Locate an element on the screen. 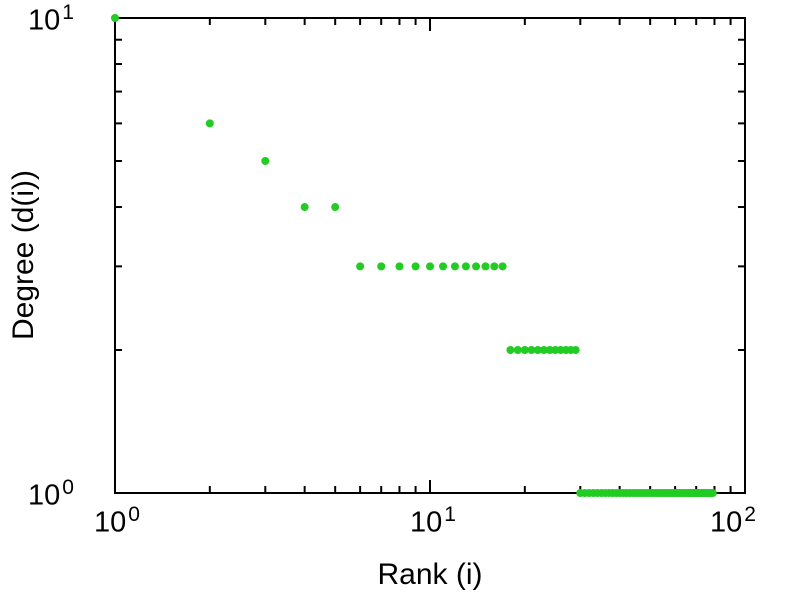 This screenshot has width=785, height=600. y-tick-label-10e1: 101 is located at coordinates (51, 19).